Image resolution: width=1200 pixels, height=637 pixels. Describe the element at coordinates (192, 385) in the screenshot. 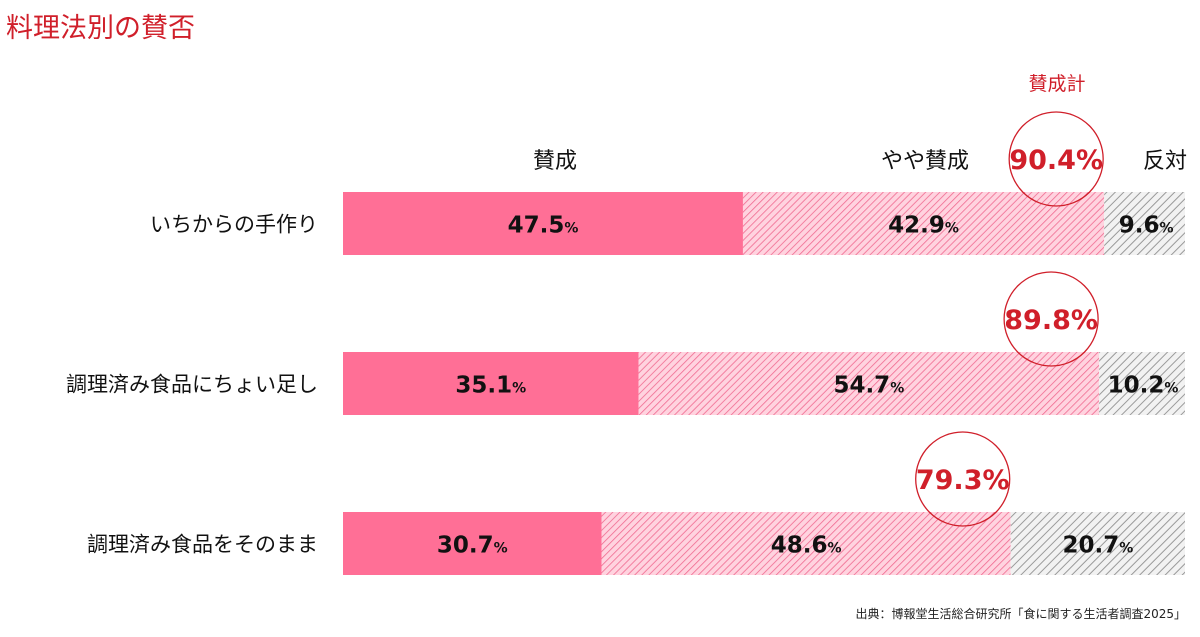

I see `category-label: 調理済み食品にちょい足し` at that location.